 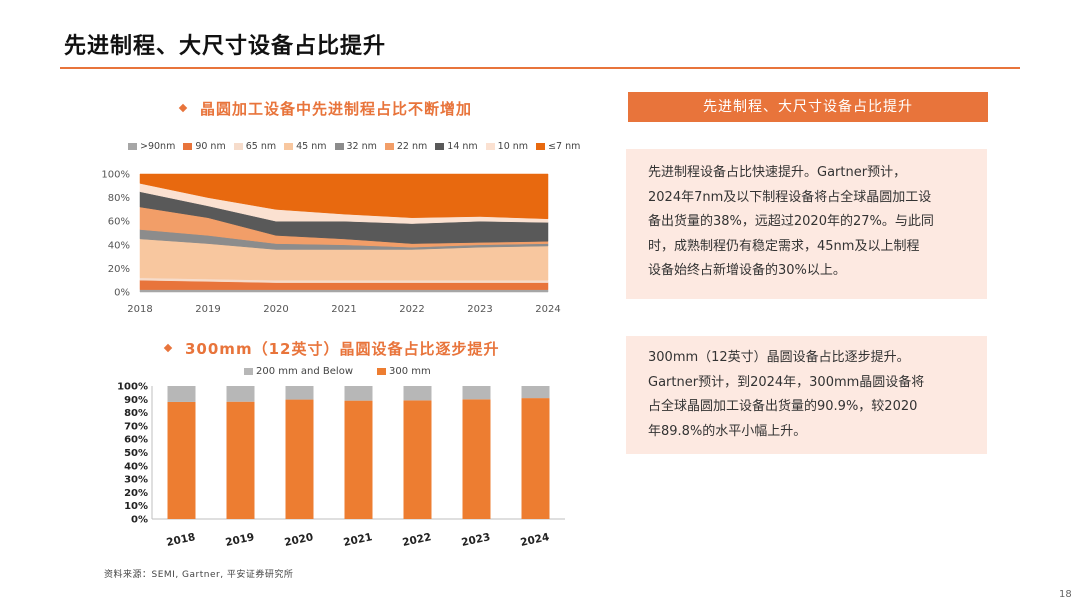 I want to click on legend-label: 10 nm, so click(x=513, y=146).